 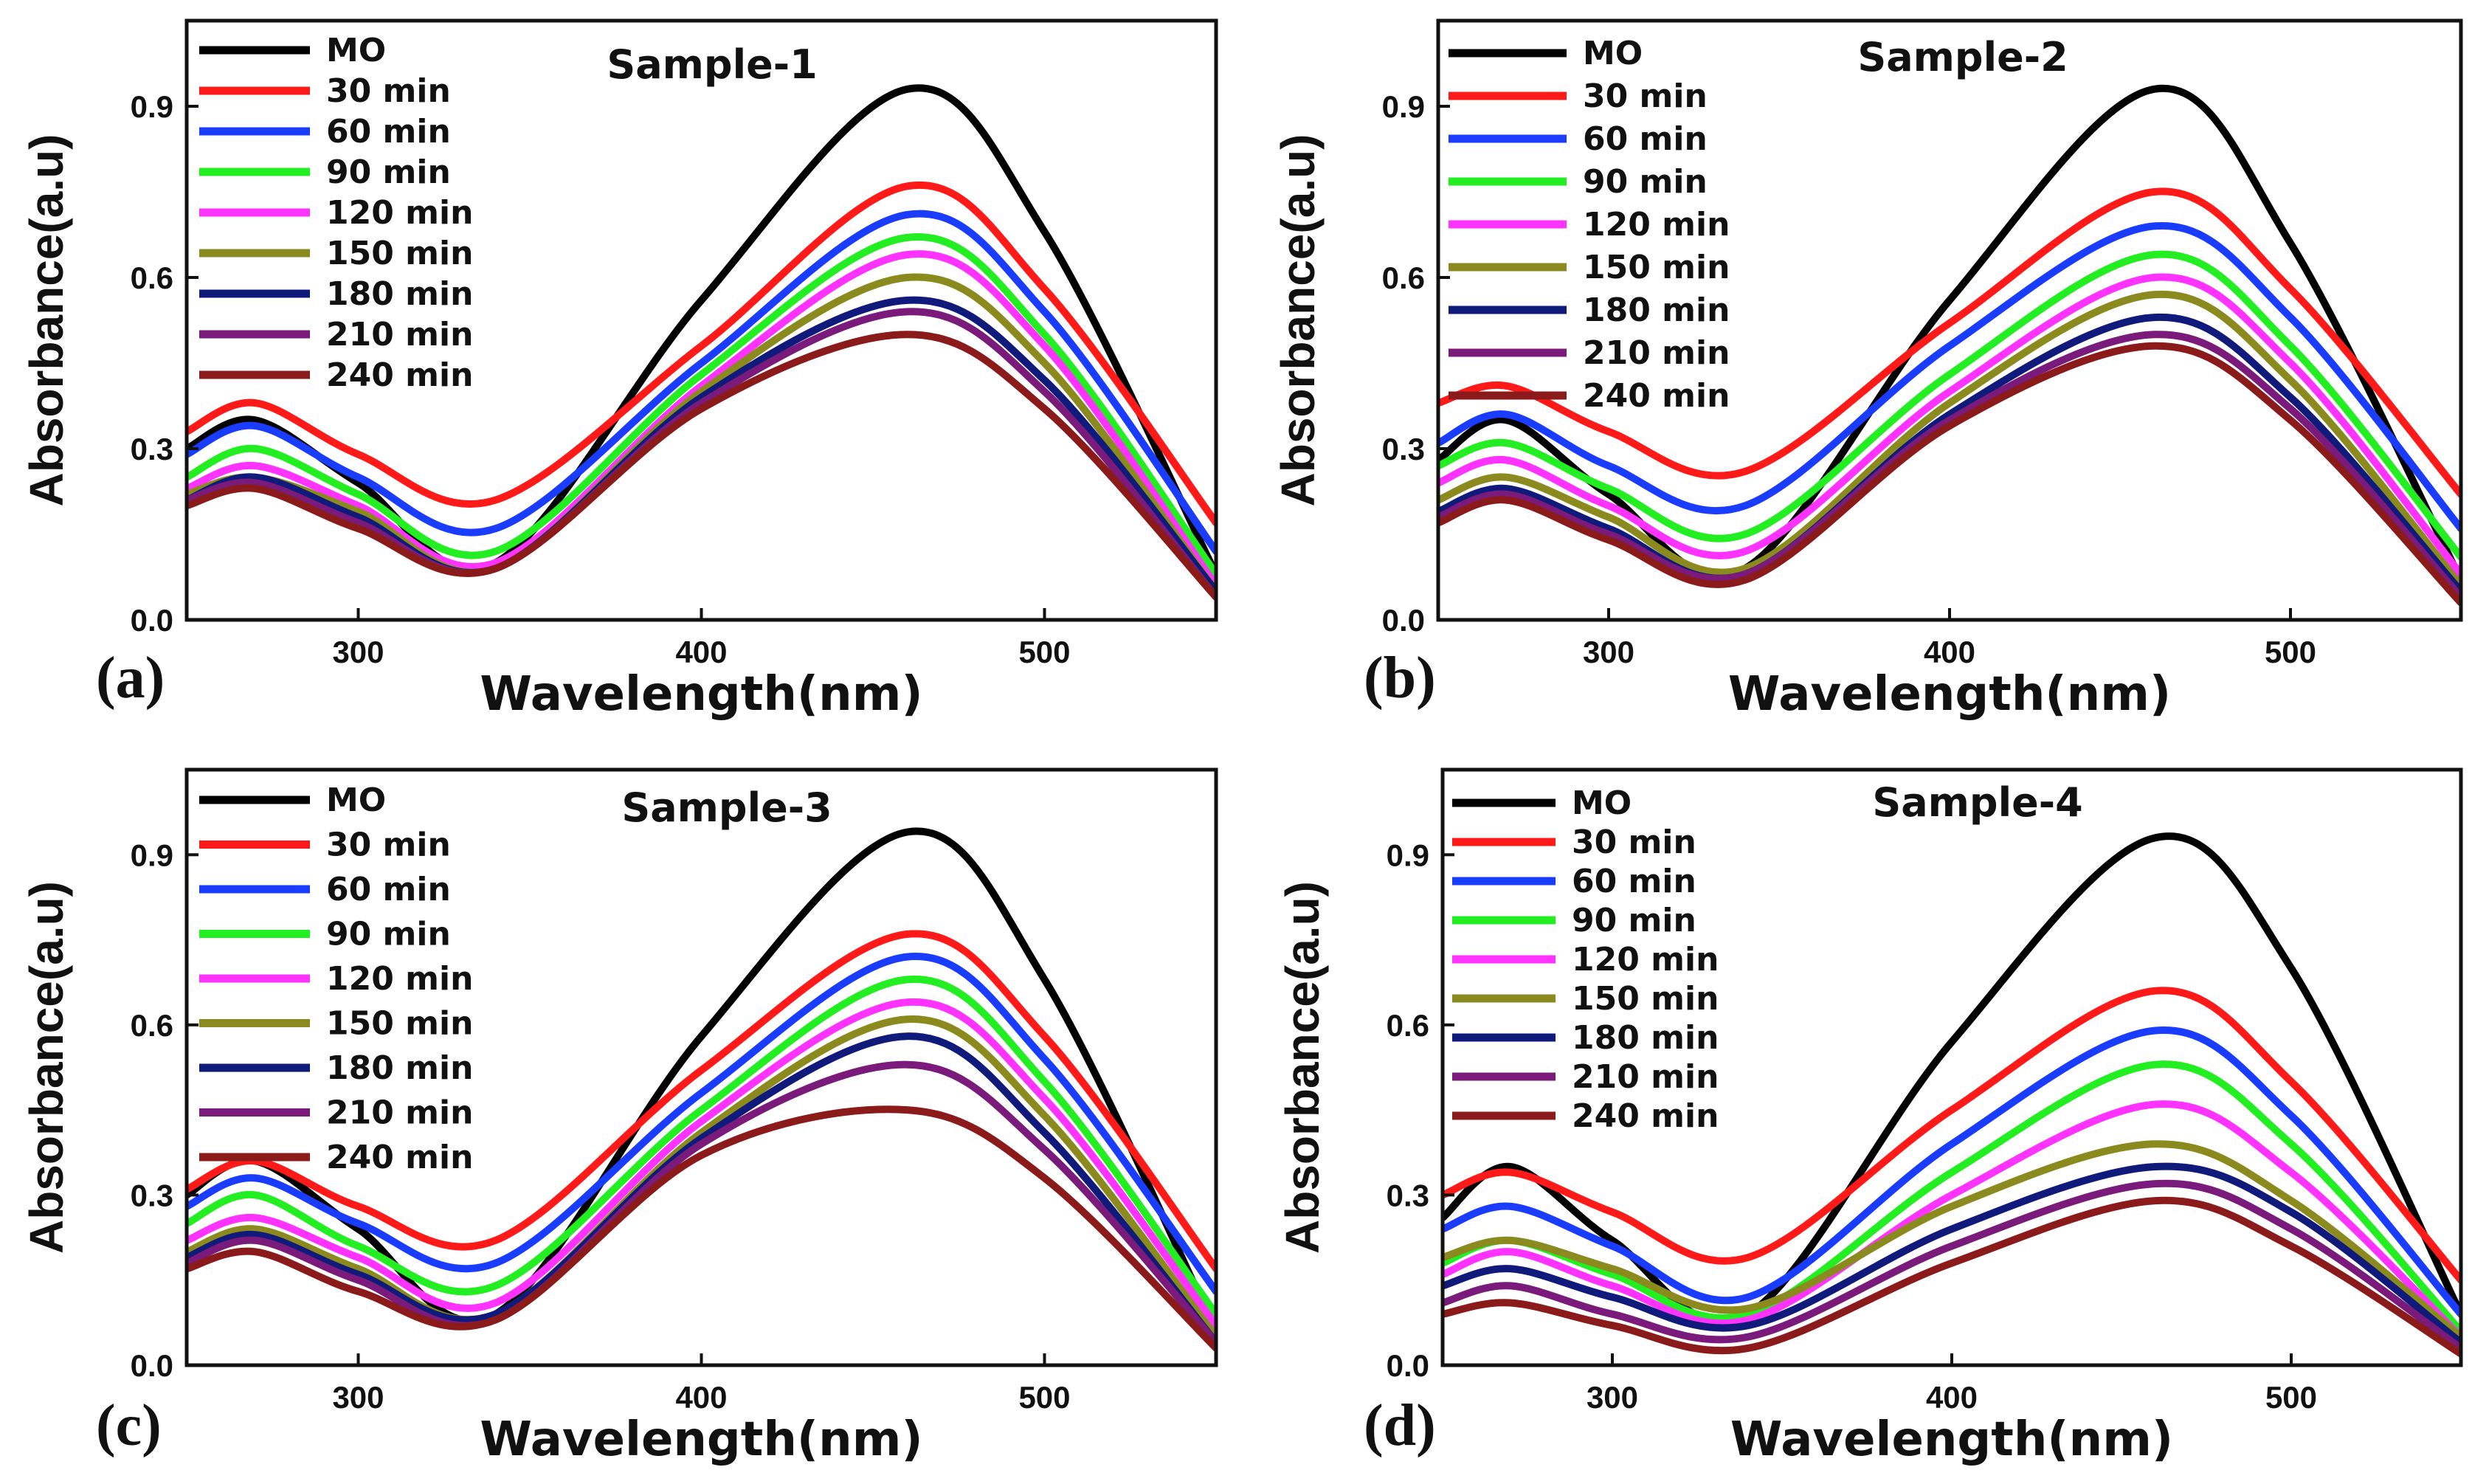 What do you see at coordinates (1400, 1425) in the screenshot?
I see `panel-label: (d)` at bounding box center [1400, 1425].